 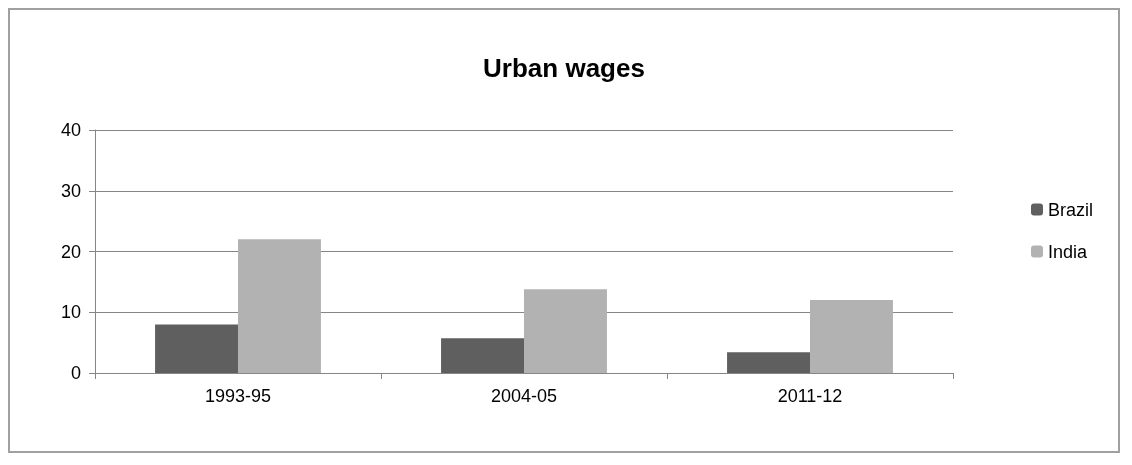 What do you see at coordinates (1070, 209) in the screenshot?
I see `legend-label: Brazil` at bounding box center [1070, 209].